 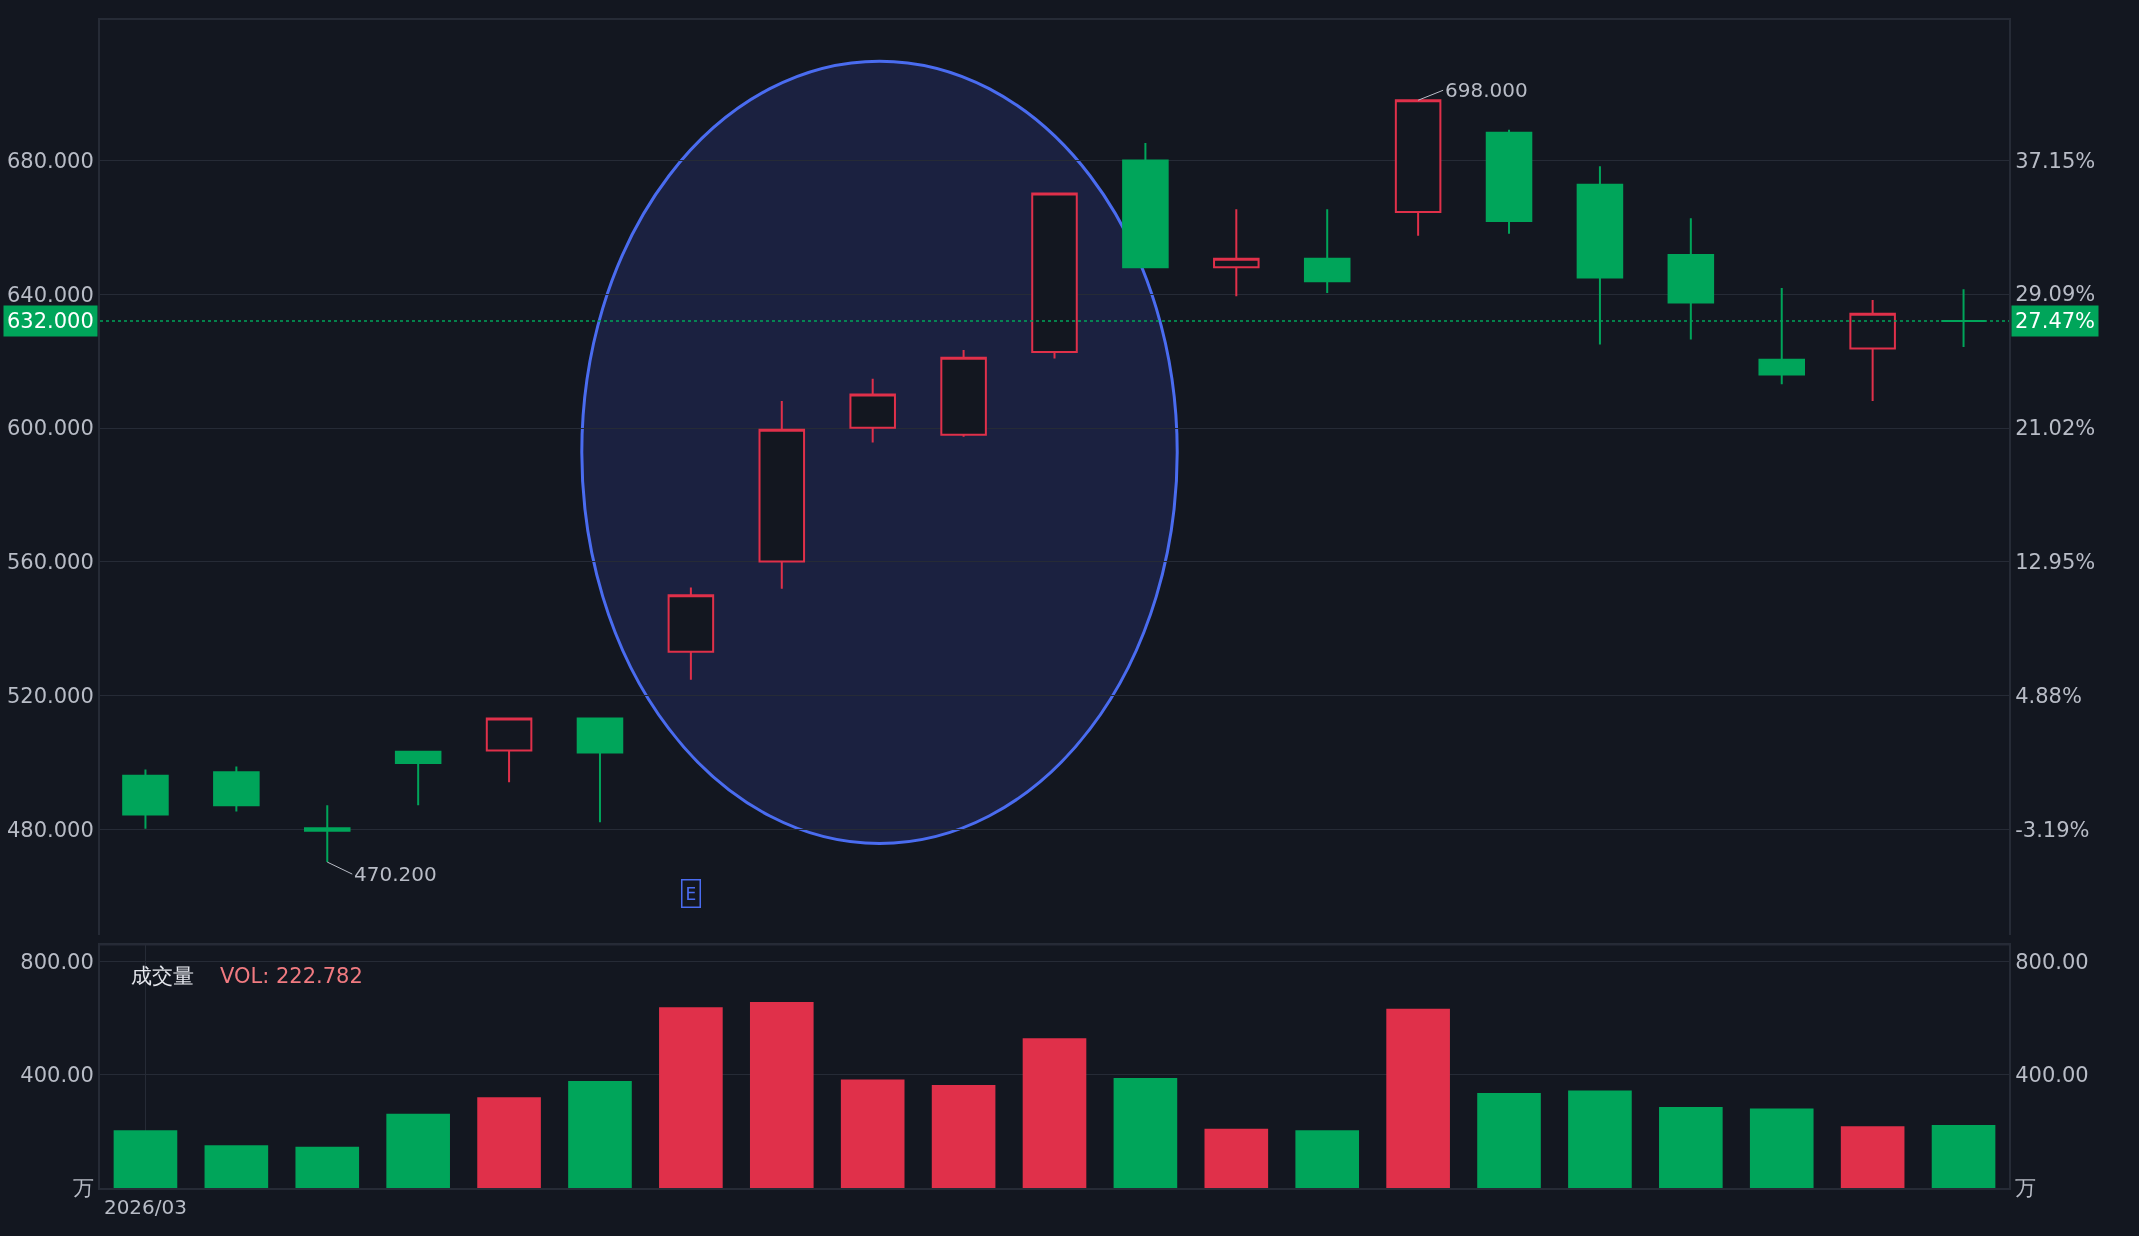 I want to click on y2-tick-label: 400.00, so click(x=2052, y=1075).